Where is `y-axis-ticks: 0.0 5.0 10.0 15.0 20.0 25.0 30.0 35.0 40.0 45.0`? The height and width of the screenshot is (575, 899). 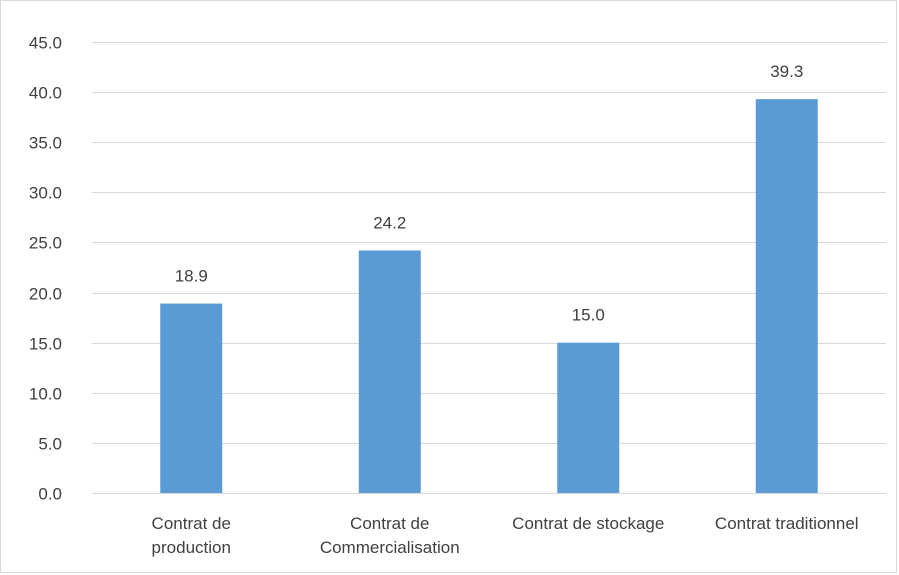
y-axis-ticks: 0.0 5.0 10.0 15.0 20.0 25.0 30.0 35.0 40.0 45.0 is located at coordinates (45, 269).